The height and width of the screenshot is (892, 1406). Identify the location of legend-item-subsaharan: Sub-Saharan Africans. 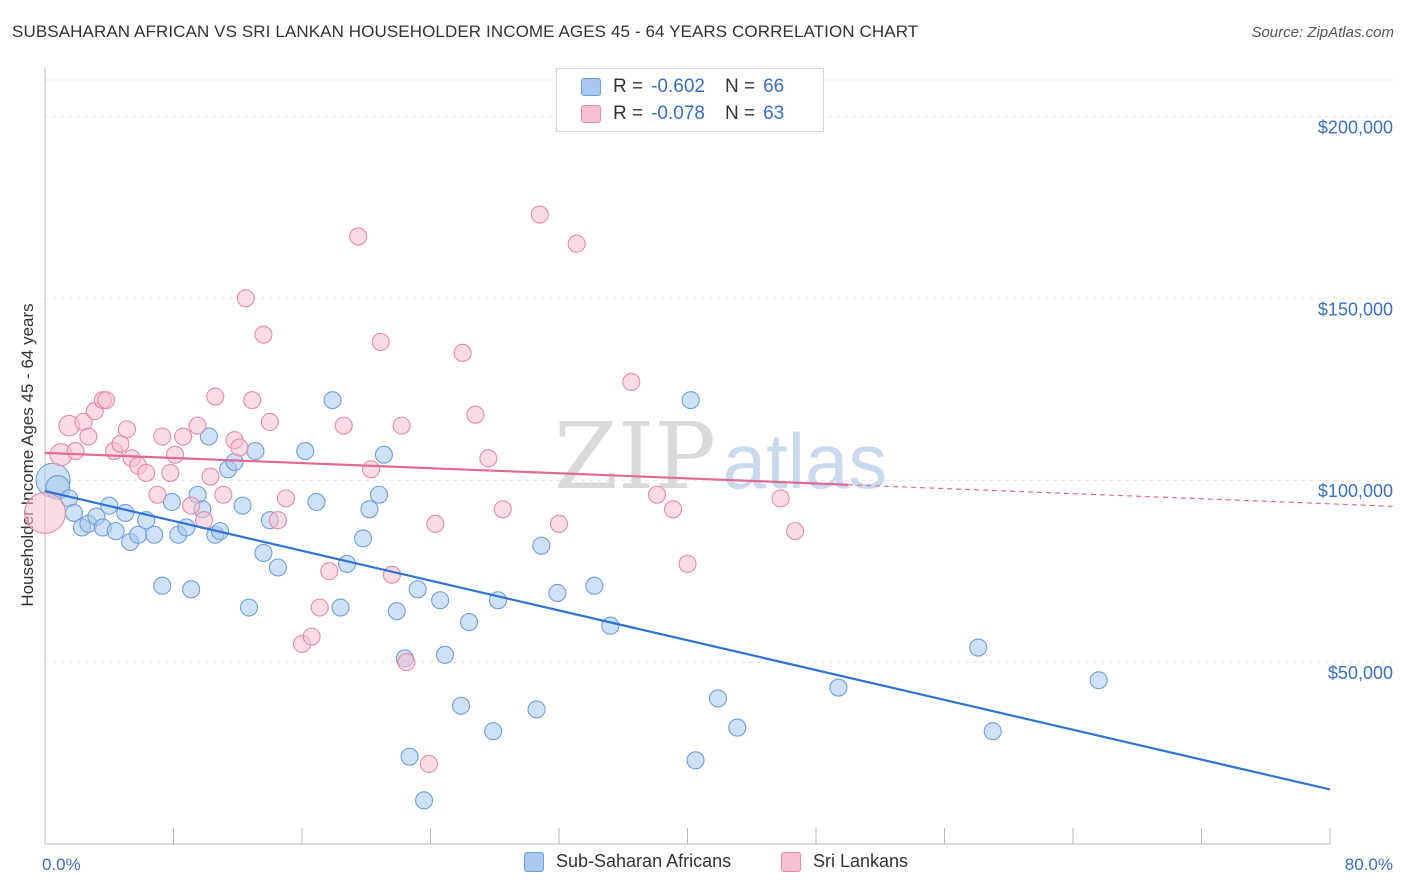
(627, 861).